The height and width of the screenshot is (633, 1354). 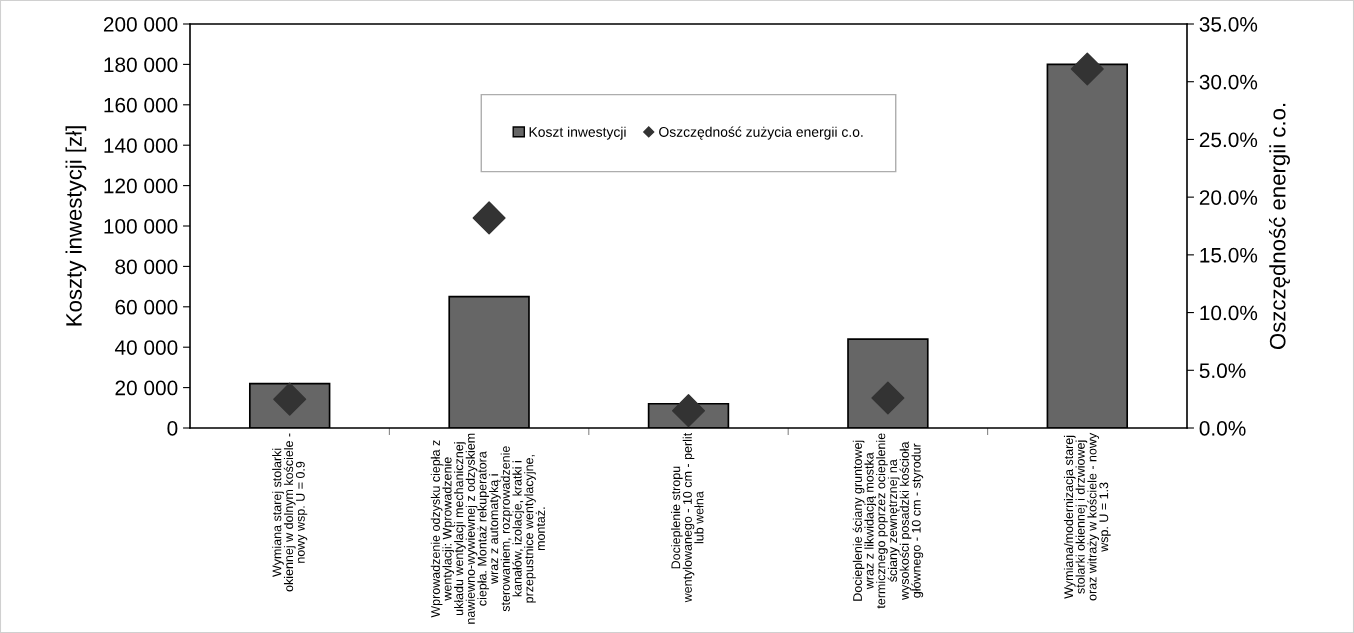 I want to click on y-tick-label: 100 000, so click(x=141, y=226).